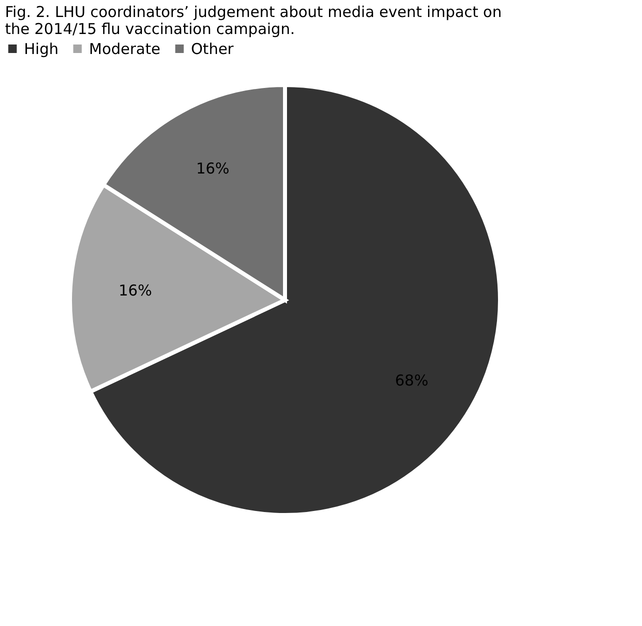  I want to click on legend-label: Other, so click(212, 49).